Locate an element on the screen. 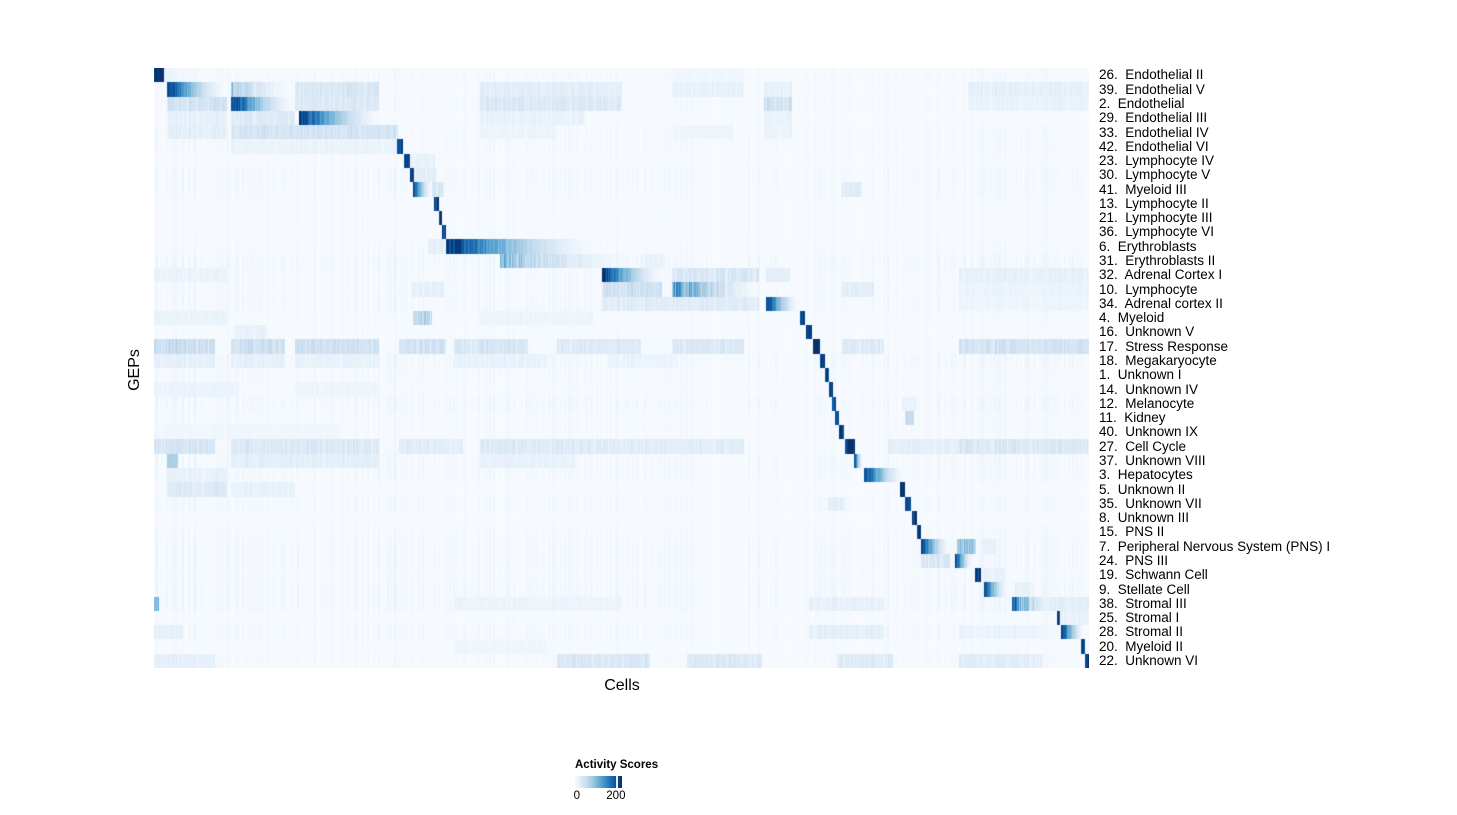 This screenshot has width=1457, height=815. gep-row-label: 28. Stromal II is located at coordinates (1141, 632).